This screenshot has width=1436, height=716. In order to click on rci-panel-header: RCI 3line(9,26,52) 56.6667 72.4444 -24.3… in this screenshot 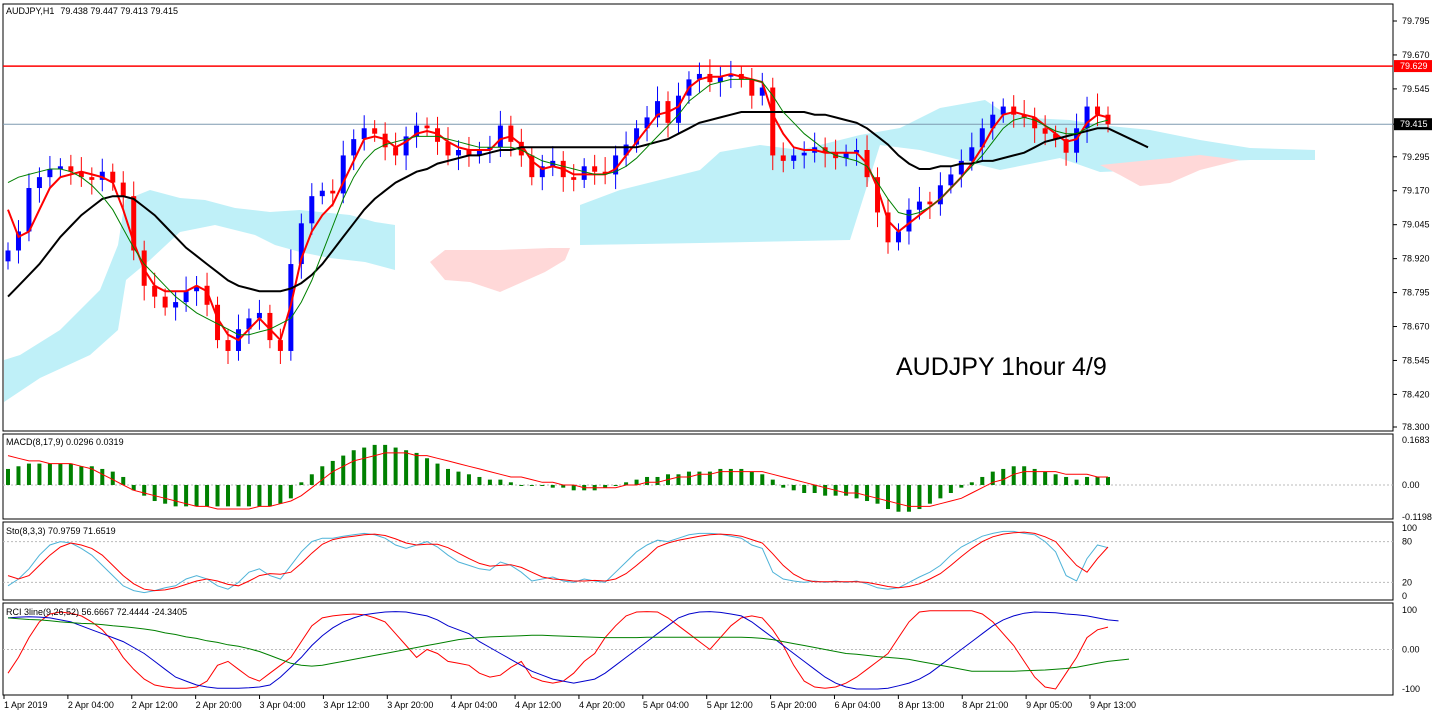, I will do `click(96, 612)`.